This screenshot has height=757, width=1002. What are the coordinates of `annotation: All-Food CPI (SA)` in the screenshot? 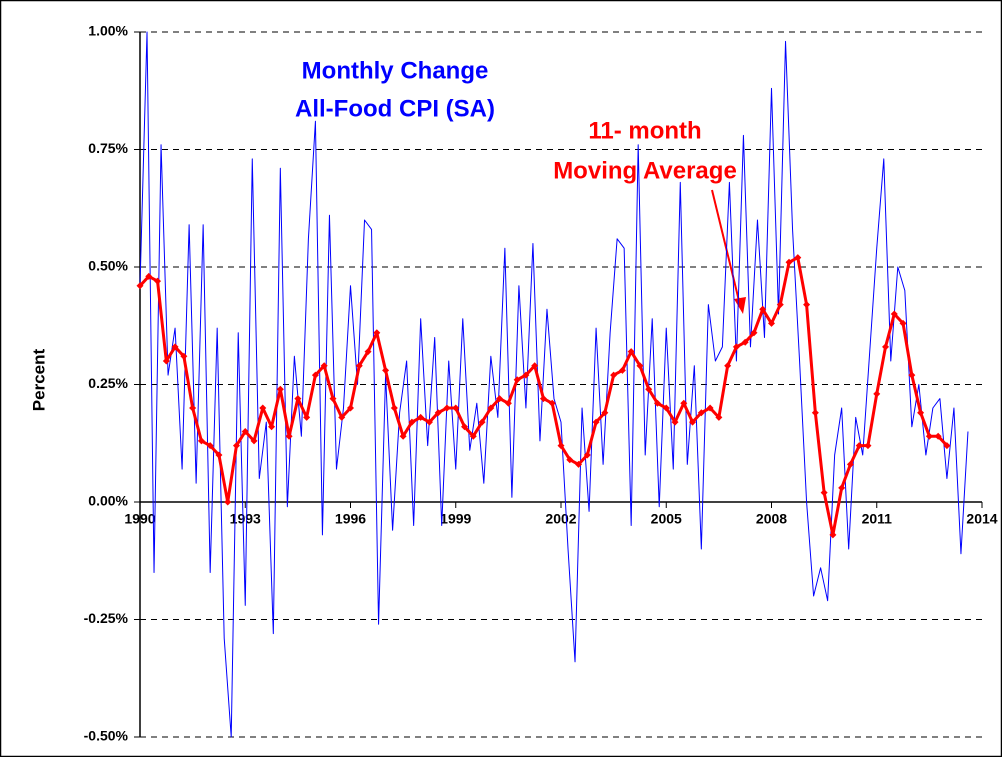 It's located at (395, 108).